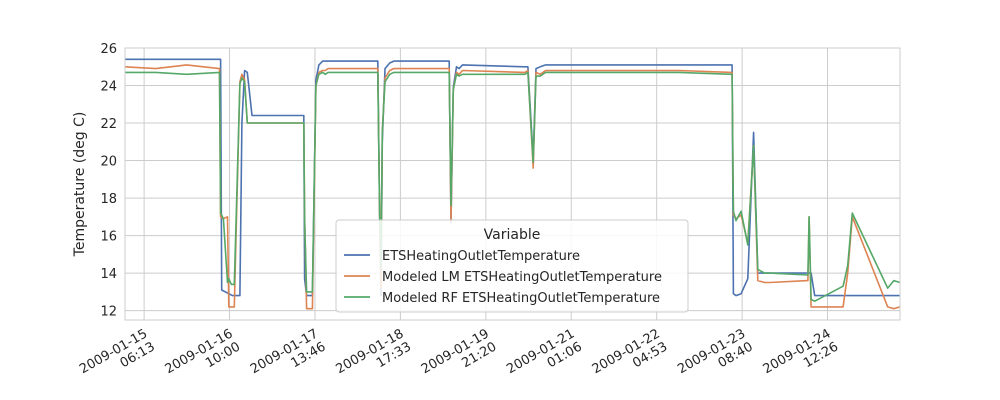 The image size is (1000, 400). I want to click on legend-label: Modeled RF ETSHeatingOutletTemperature, so click(521, 298).